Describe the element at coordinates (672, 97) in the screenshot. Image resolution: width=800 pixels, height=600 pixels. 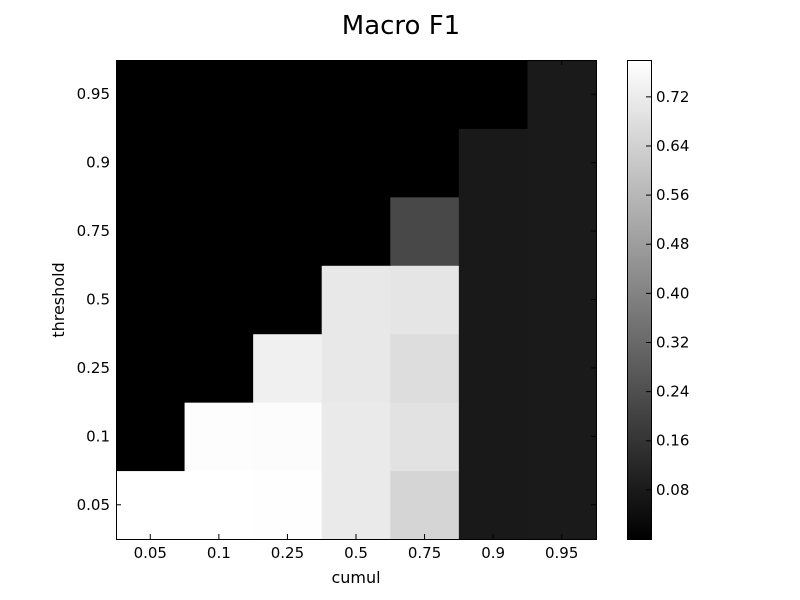
I see `colorbar-tick-label: 0.72` at that location.